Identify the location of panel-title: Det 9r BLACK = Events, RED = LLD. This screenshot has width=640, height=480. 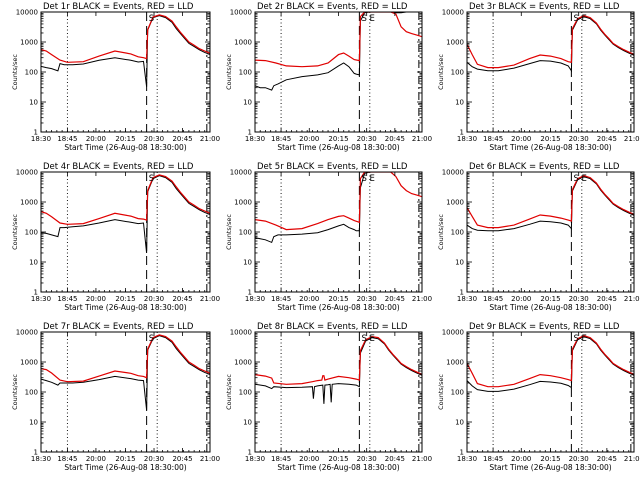
(544, 327).